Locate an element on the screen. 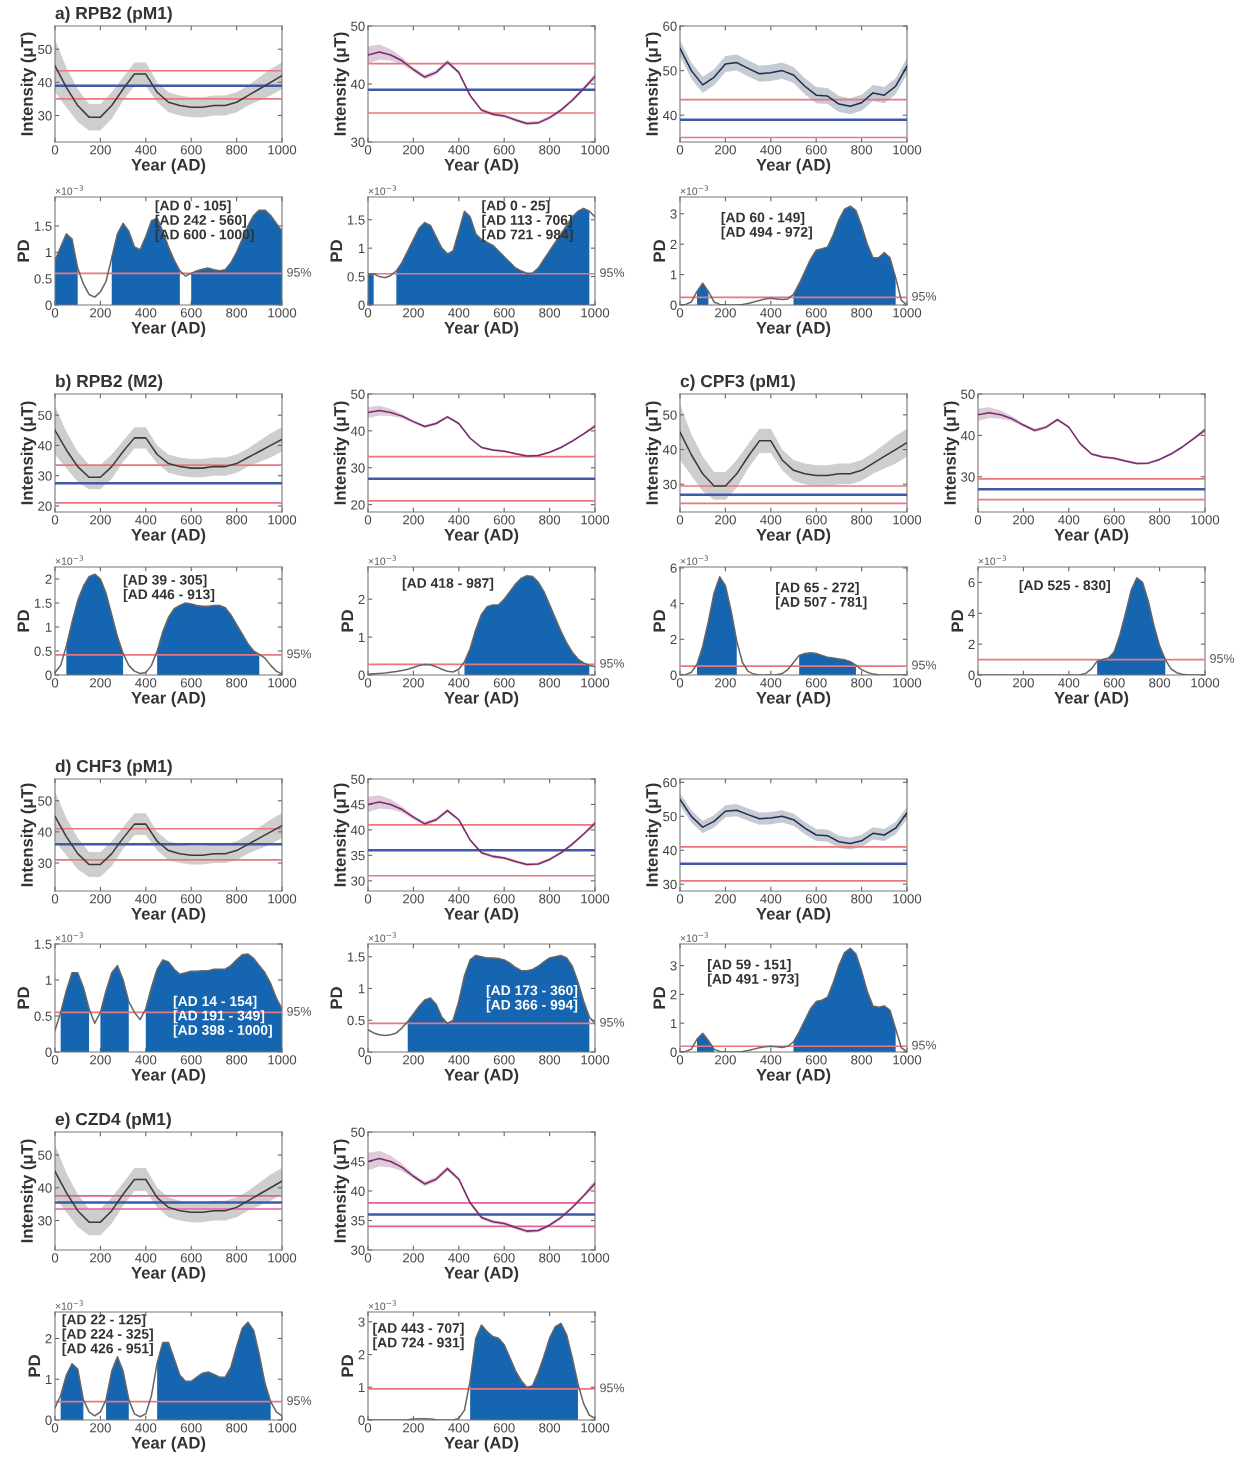 This screenshot has width=1252, height=1460. chart-title: c) CPF3 (pM1) is located at coordinates (737, 382).